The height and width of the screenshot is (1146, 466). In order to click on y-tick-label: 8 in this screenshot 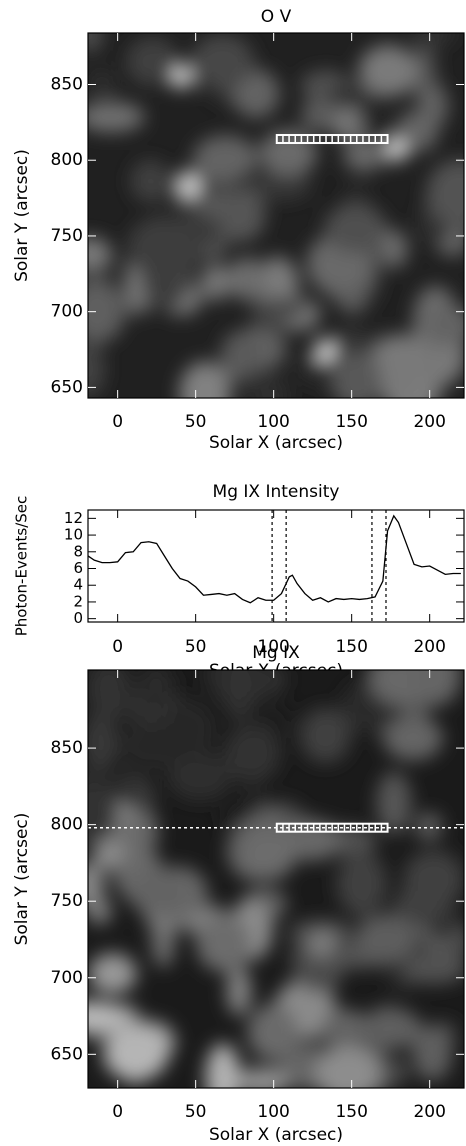, I will do `click(78, 551)`.